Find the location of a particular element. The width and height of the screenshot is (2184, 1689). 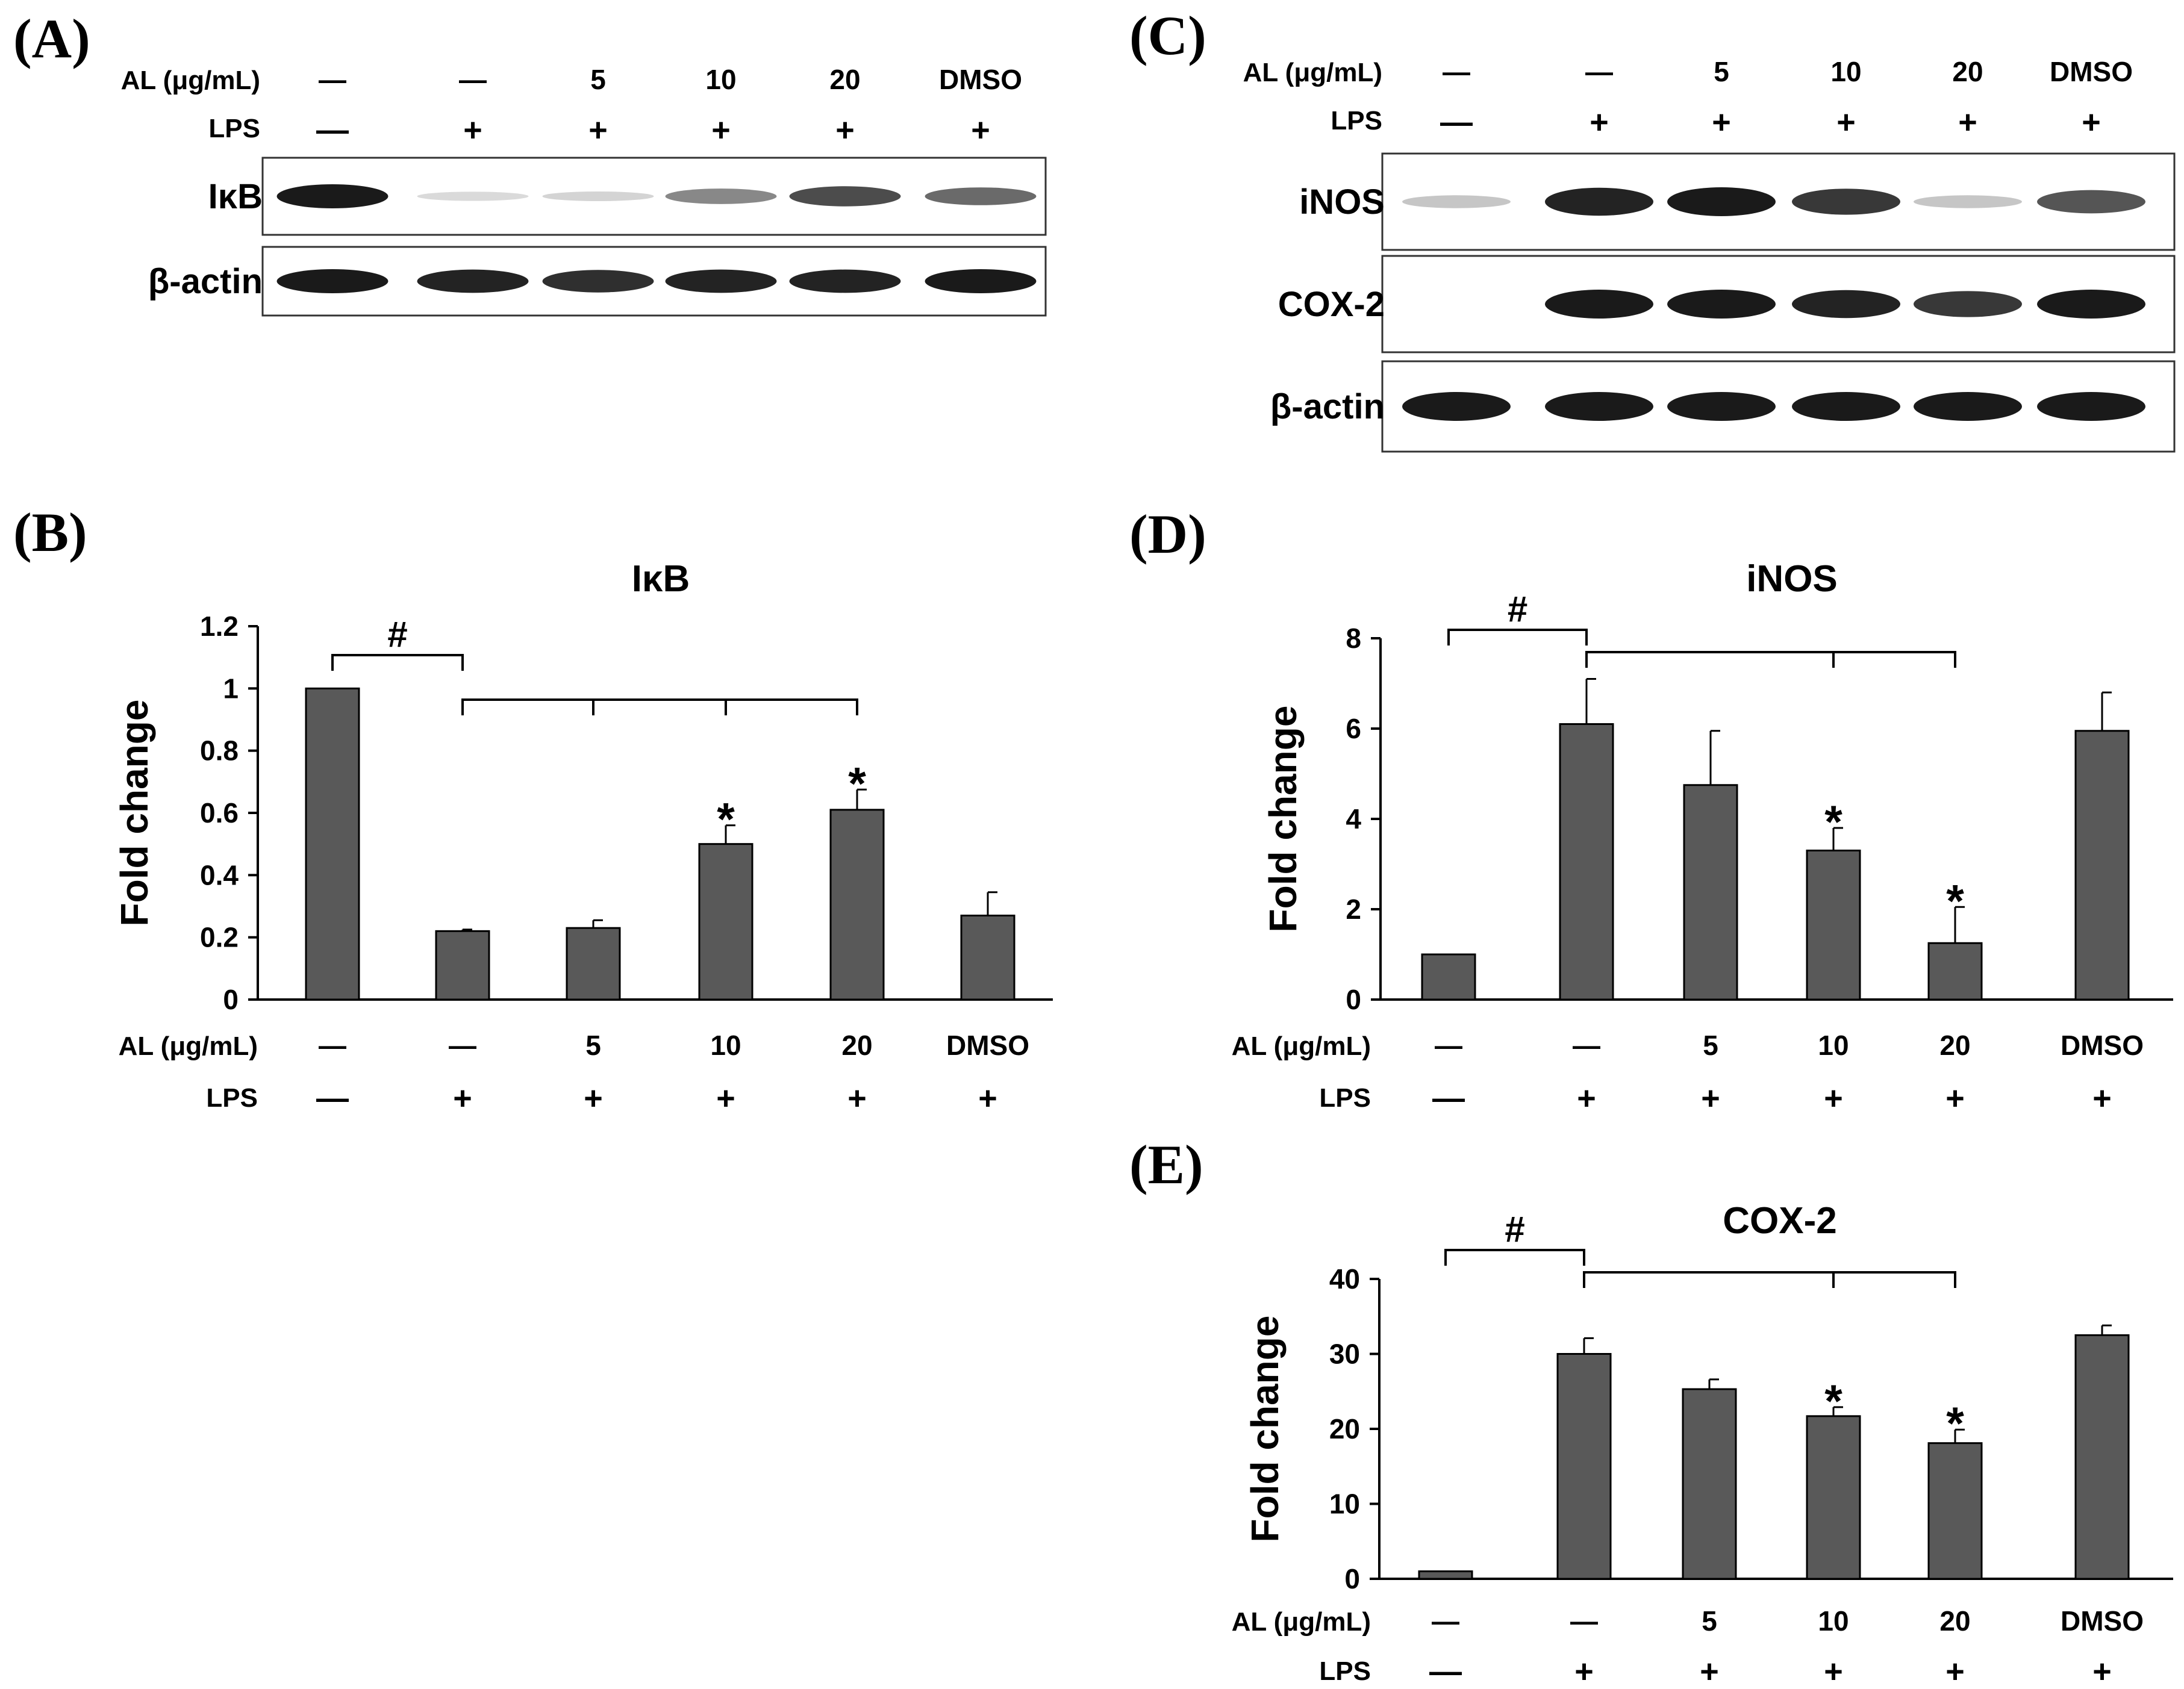

chart-title: COX-2 is located at coordinates (1780, 1221).